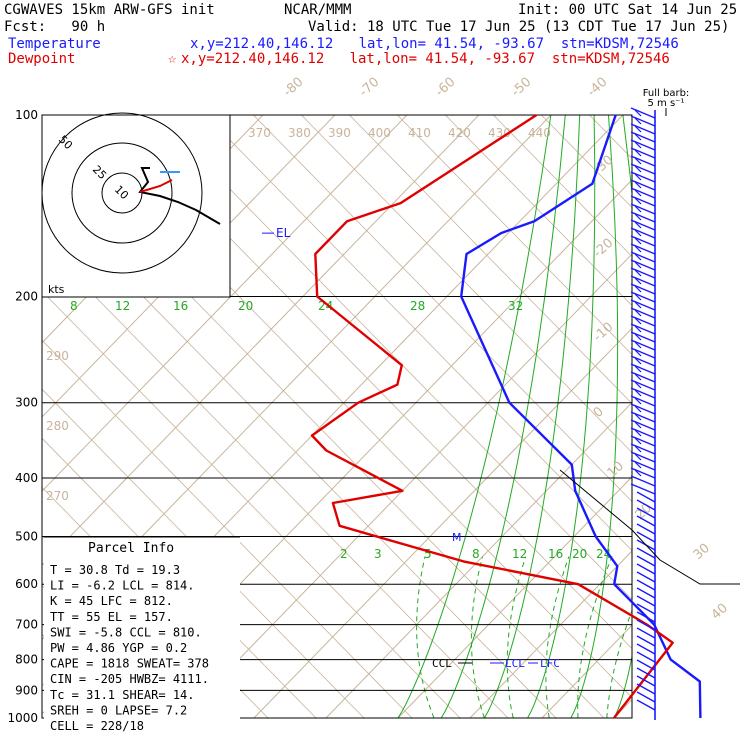 This screenshot has height=740, width=740. What do you see at coordinates (318, 10) in the screenshot?
I see `org-label: NCAR/MMM` at bounding box center [318, 10].